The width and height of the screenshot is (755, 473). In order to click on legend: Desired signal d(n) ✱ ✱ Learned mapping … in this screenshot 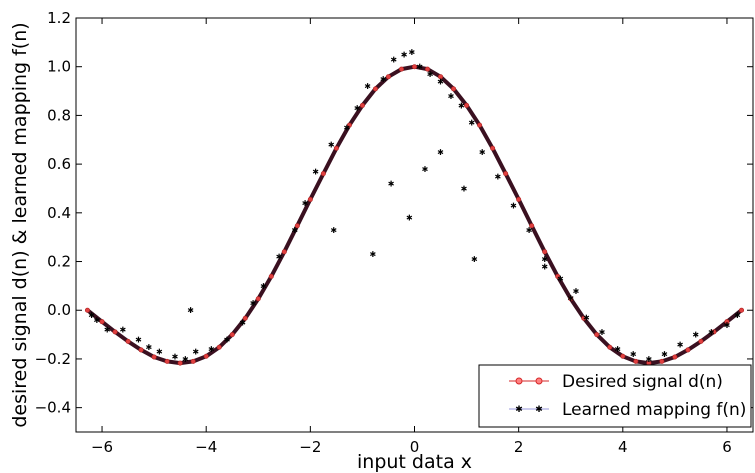, I will do `click(615, 396)`.